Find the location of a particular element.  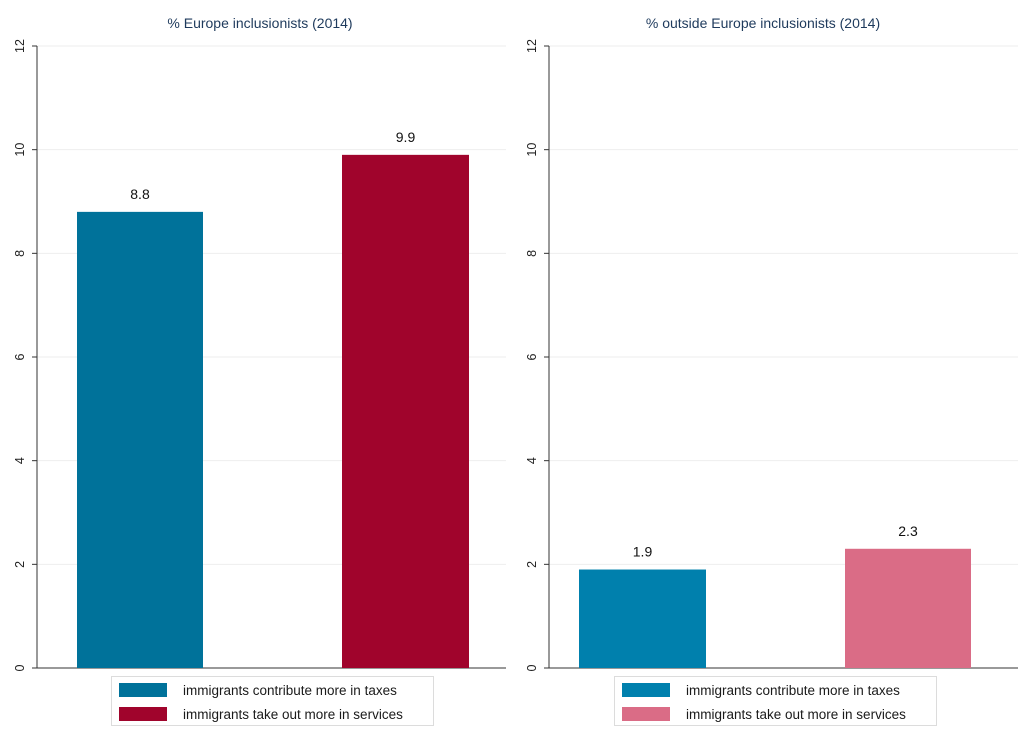

bar-value-label: 1.9 is located at coordinates (643, 552).